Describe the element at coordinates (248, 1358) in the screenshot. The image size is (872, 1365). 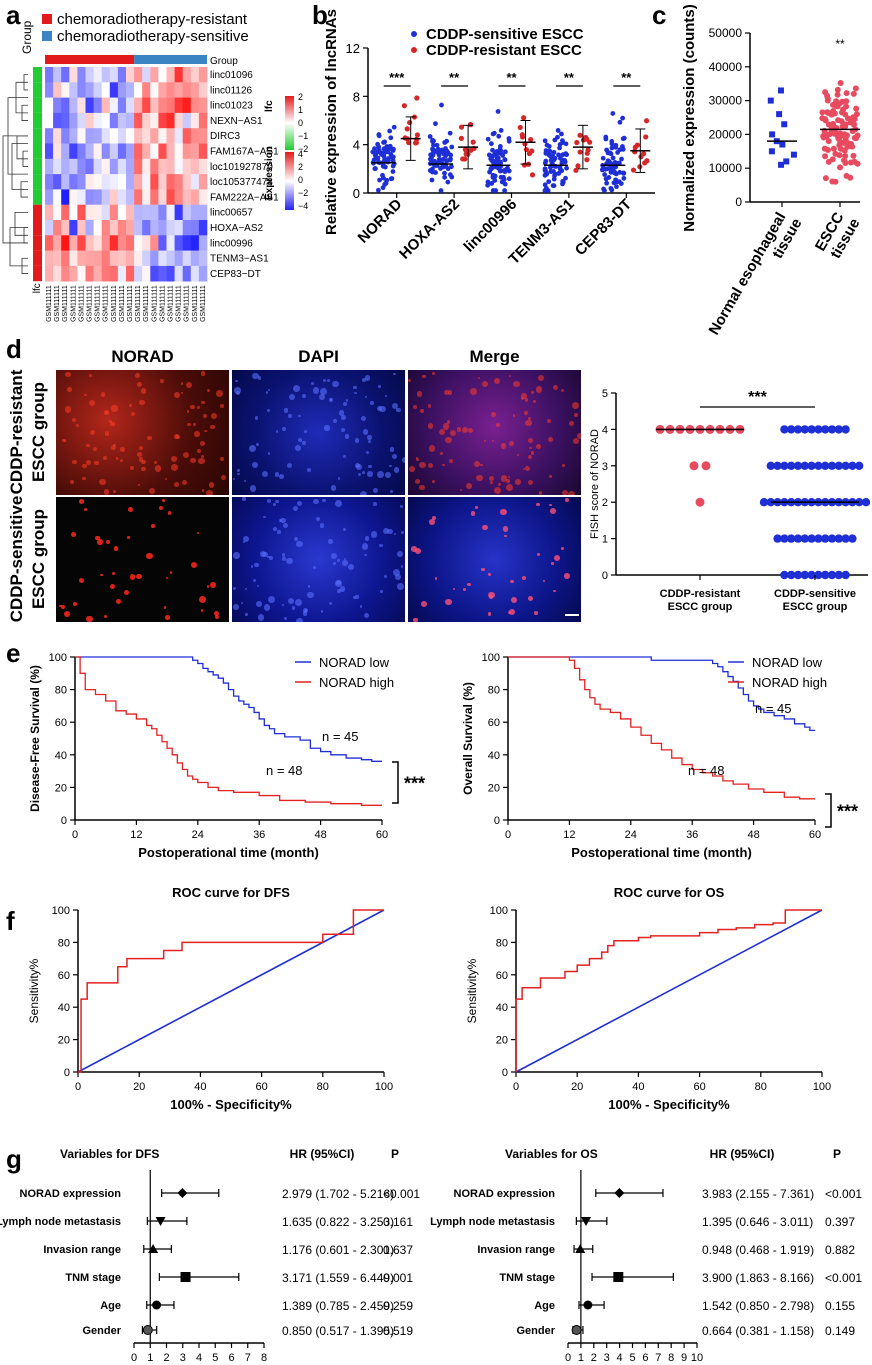
I see `x-tick-label: 7` at that location.